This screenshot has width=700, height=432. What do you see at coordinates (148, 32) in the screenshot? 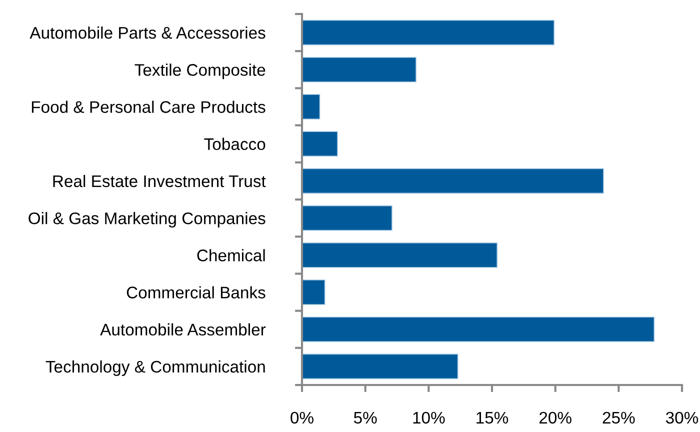
I see `y-tick-label: Automobile Parts & Accessories` at bounding box center [148, 32].